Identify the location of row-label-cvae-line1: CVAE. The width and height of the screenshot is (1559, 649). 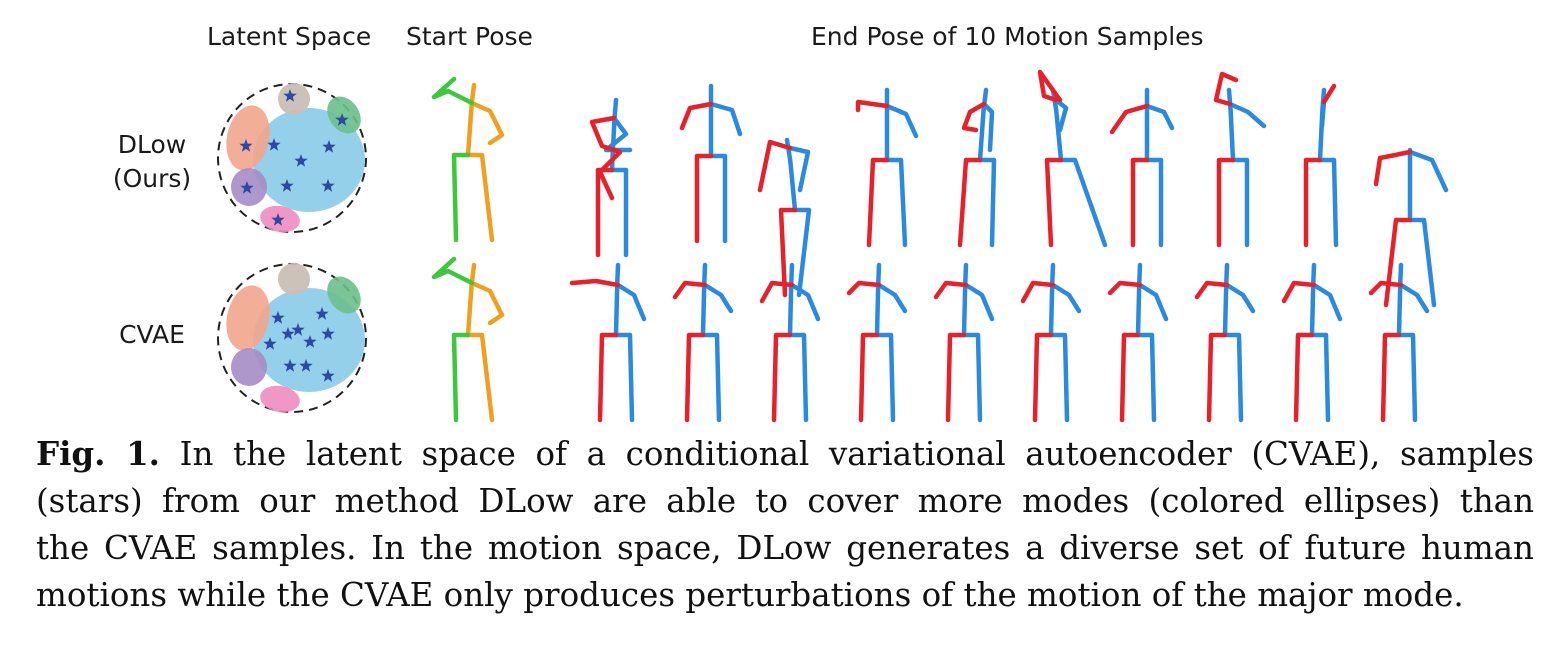
(152, 334).